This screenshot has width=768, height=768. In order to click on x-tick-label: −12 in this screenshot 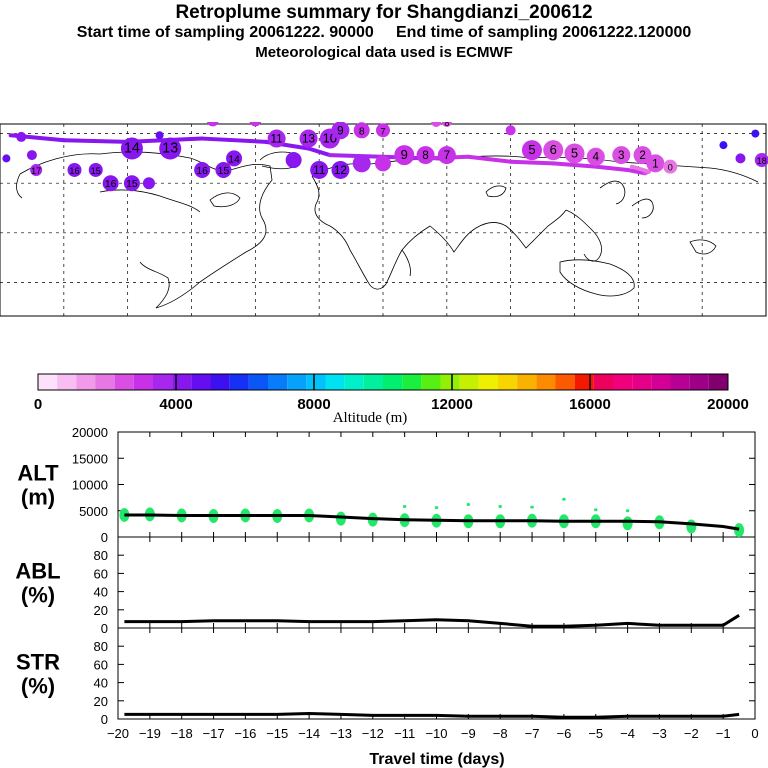, I will do `click(373, 733)`.